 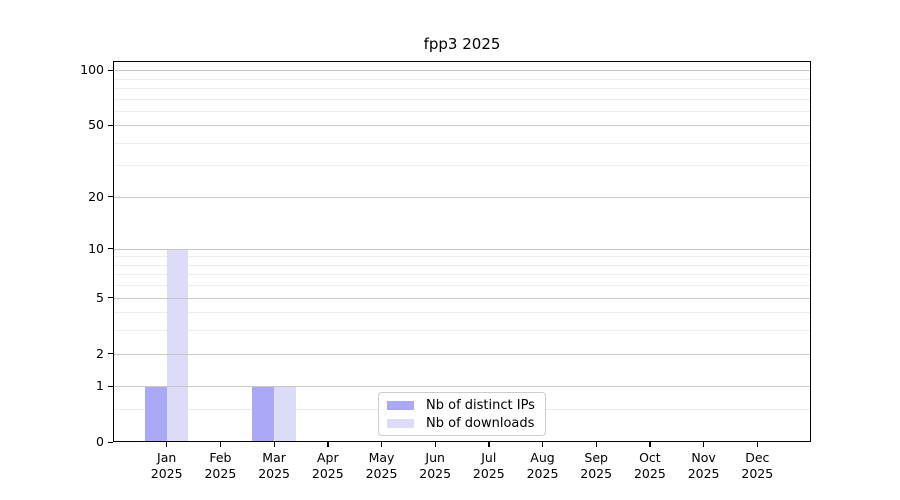 I want to click on x-tick-label: Feb 2025, so click(x=220, y=465).